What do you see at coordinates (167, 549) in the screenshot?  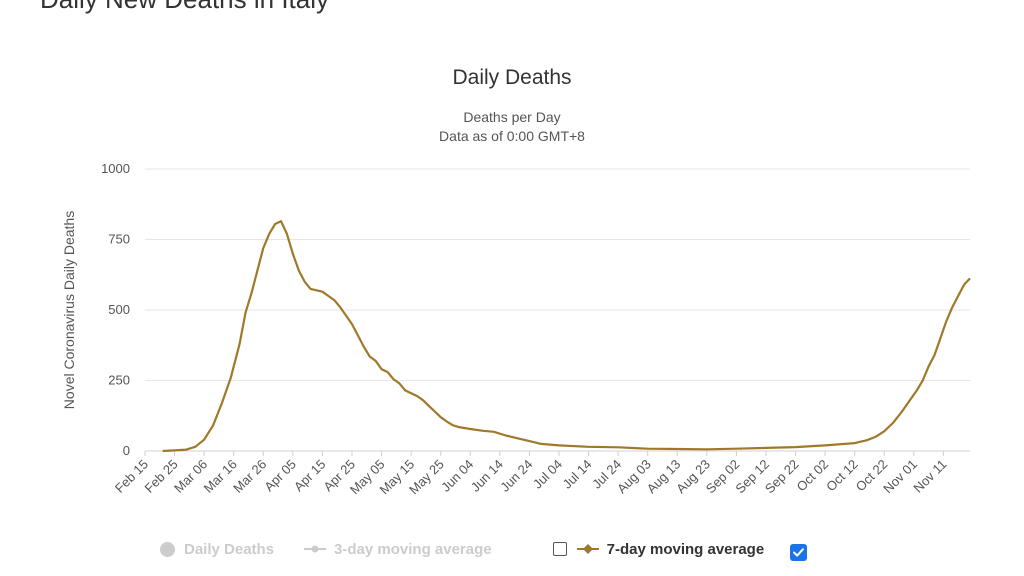 I see `circle-marker-icon` at bounding box center [167, 549].